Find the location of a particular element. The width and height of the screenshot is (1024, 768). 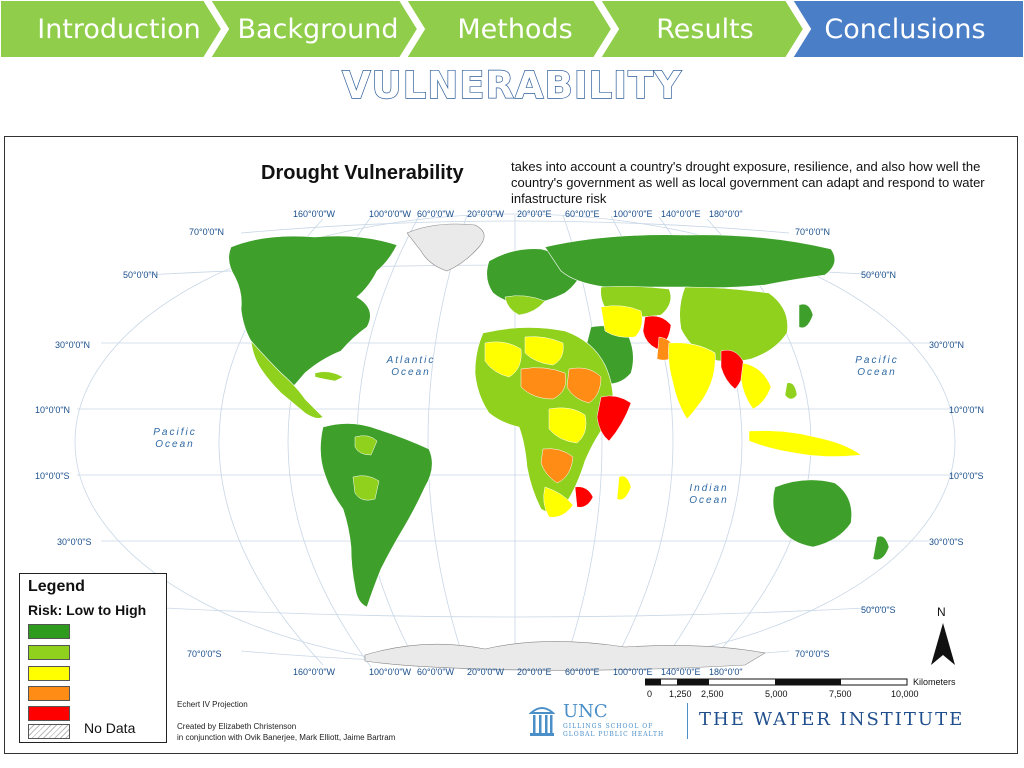

unc-wordmark: UNC is located at coordinates (585, 711).